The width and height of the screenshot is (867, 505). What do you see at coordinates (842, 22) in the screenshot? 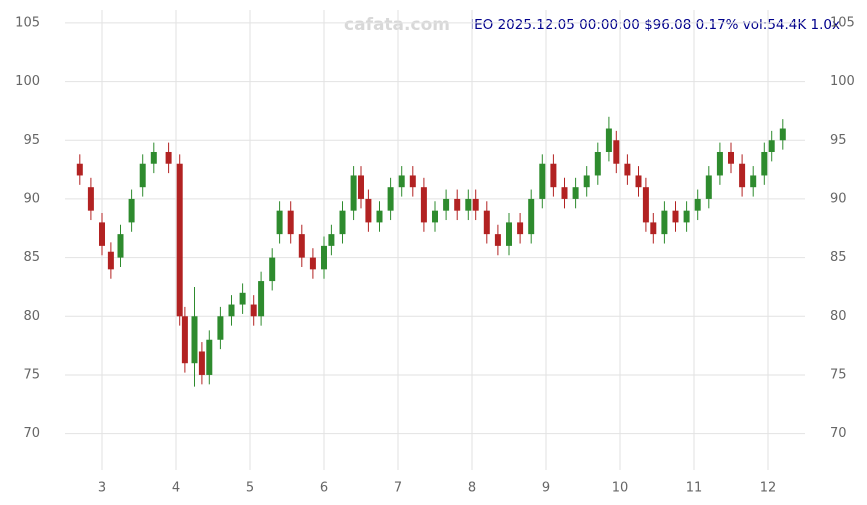
I see `y-tick-label-right: 105` at bounding box center [842, 22].